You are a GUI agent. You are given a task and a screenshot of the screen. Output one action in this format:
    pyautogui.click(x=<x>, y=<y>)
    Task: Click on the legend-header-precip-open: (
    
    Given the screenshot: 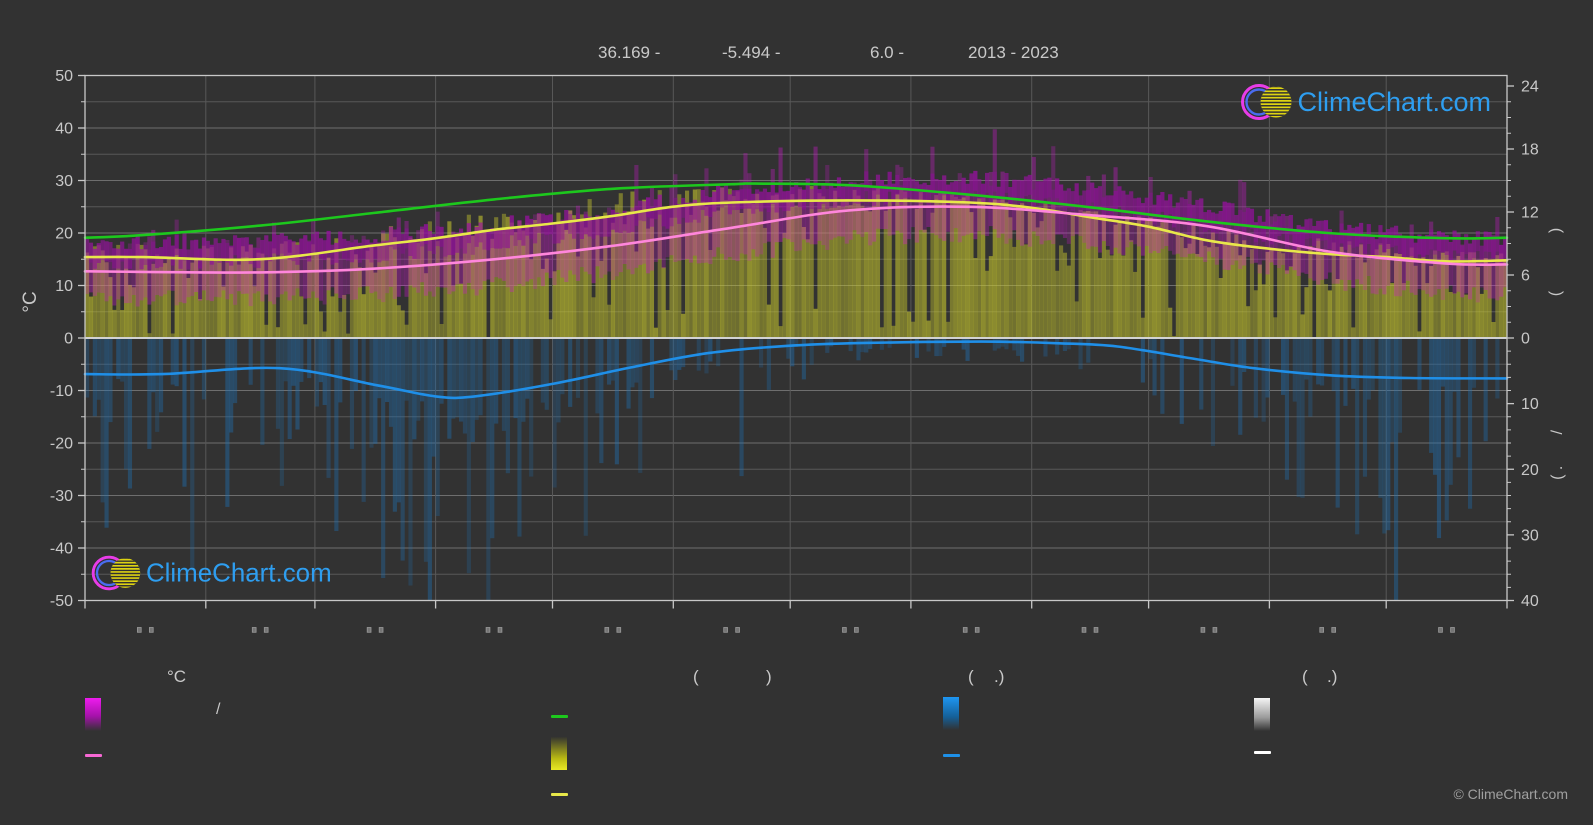 What is the action you would take?
    pyautogui.click(x=971, y=676)
    